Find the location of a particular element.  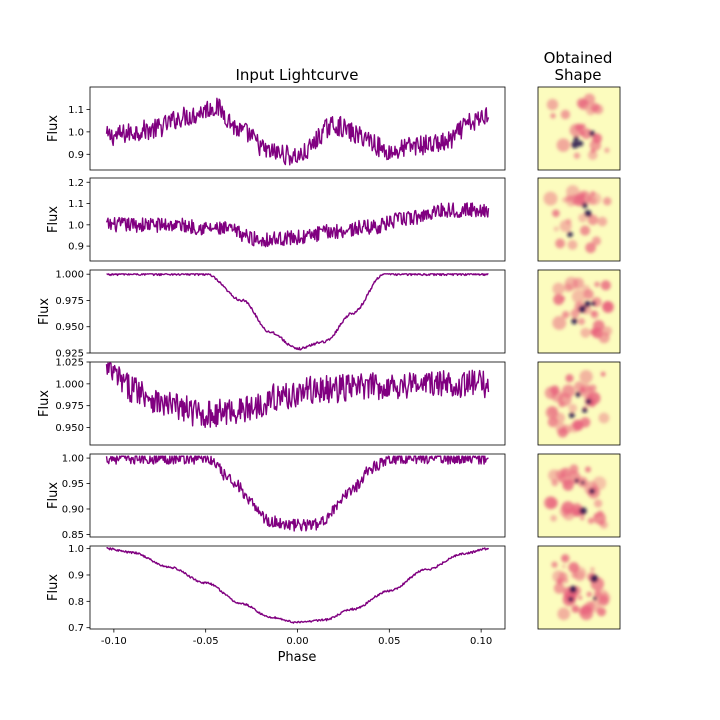

lightcurve-panel-3: 0.925 0.950 0.975 1.000 Flux is located at coordinates (271, 314).